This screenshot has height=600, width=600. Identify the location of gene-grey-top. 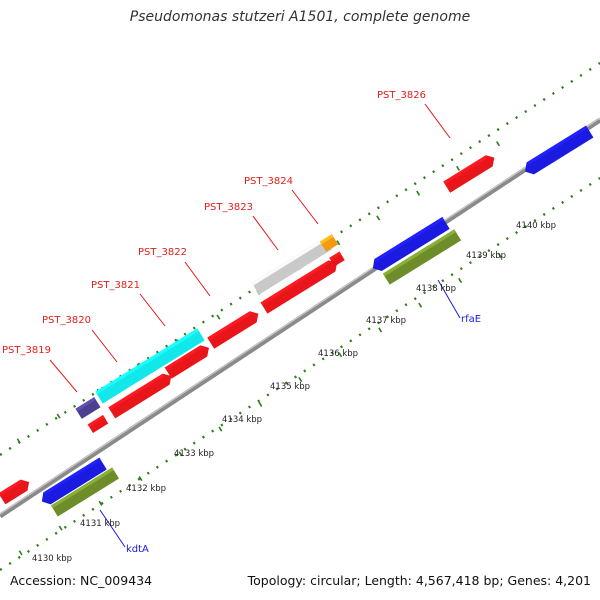
(289, 261).